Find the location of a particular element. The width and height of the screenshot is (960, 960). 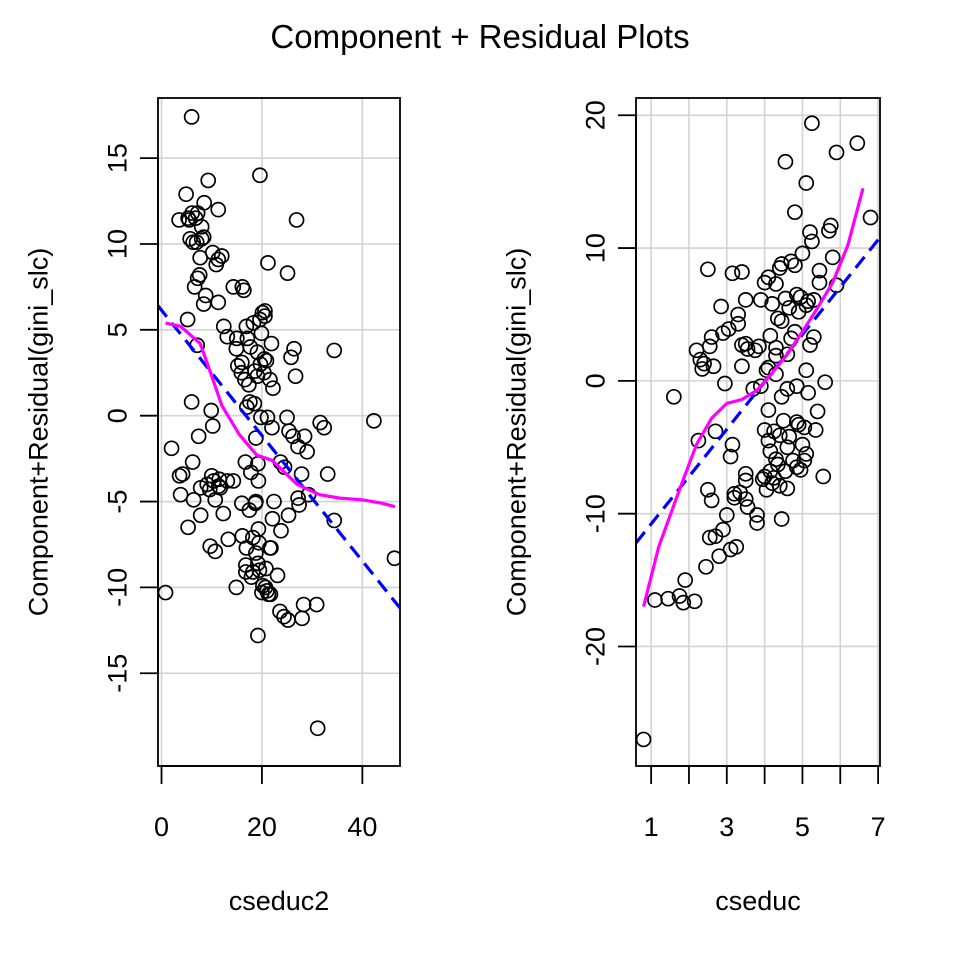

x-tick-label: 1 is located at coordinates (651, 827).